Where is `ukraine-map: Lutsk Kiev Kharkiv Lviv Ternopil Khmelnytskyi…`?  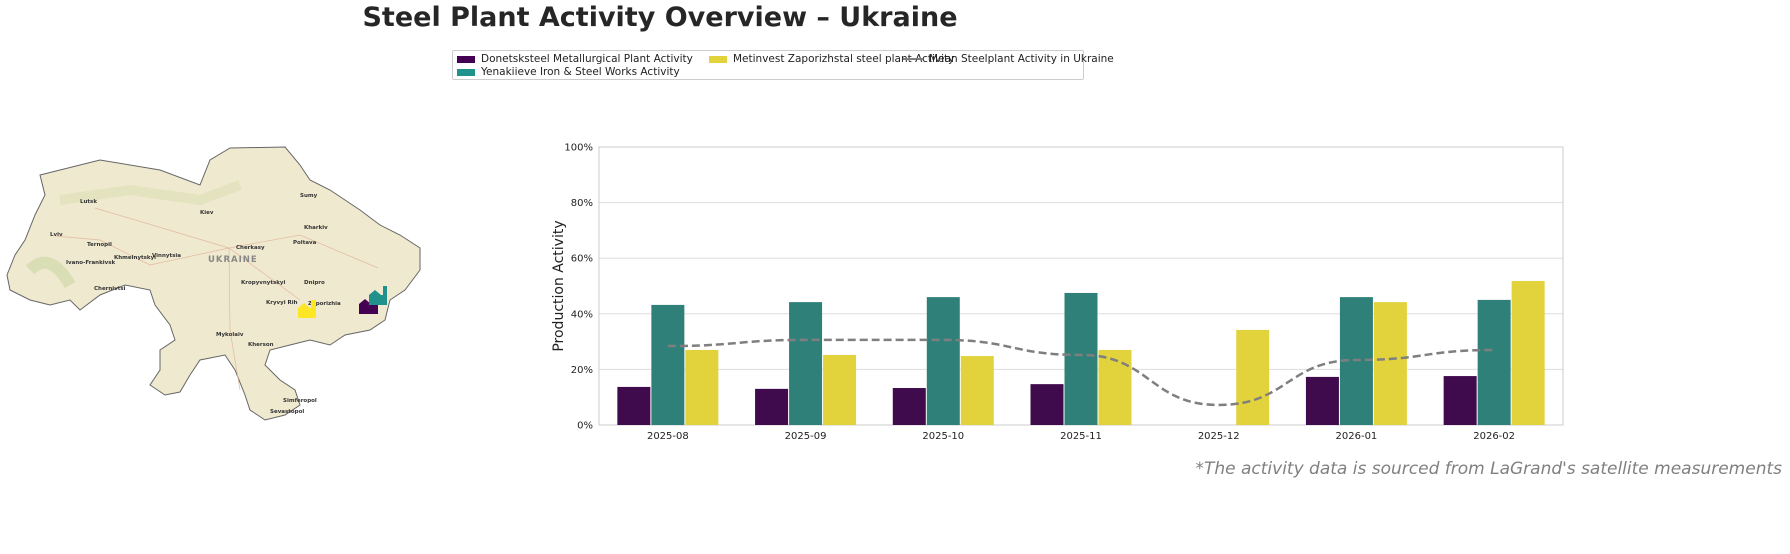
ukraine-map: Lutsk Kiev Kharkiv Lviv Ternopil Khmelnytskyi… is located at coordinates (213, 283).